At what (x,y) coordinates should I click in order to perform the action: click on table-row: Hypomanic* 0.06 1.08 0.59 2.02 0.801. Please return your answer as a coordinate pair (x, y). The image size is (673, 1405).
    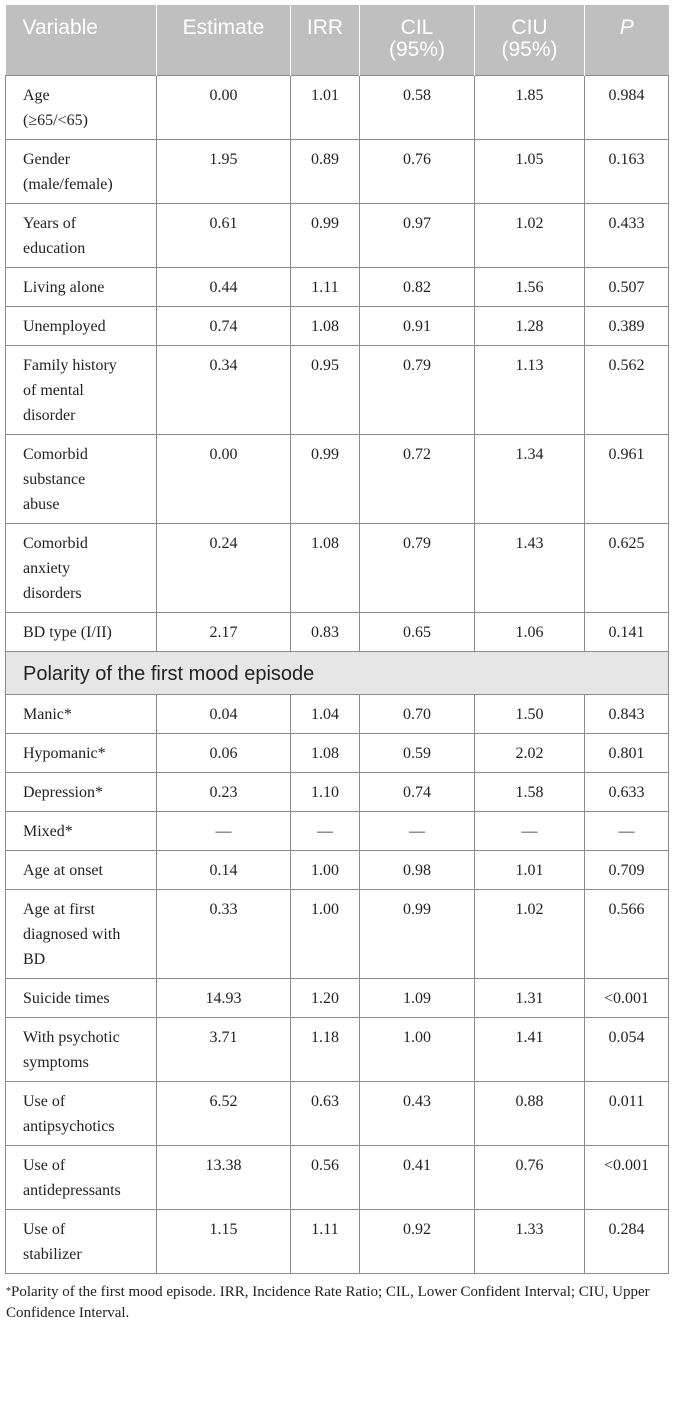
    Looking at the image, I should click on (337, 752).